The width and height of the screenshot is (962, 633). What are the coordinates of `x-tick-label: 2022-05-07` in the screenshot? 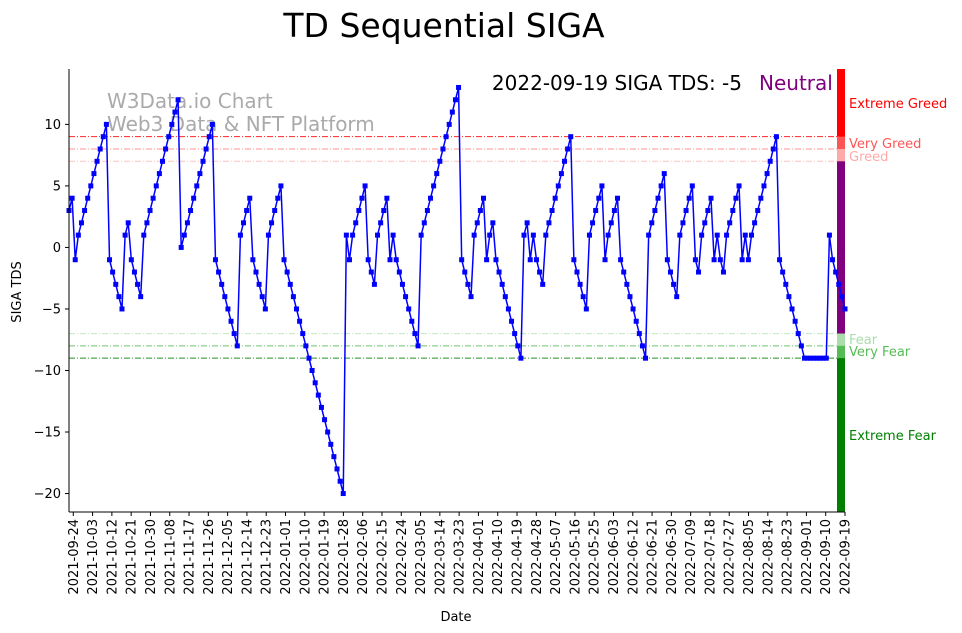 It's located at (556, 557).